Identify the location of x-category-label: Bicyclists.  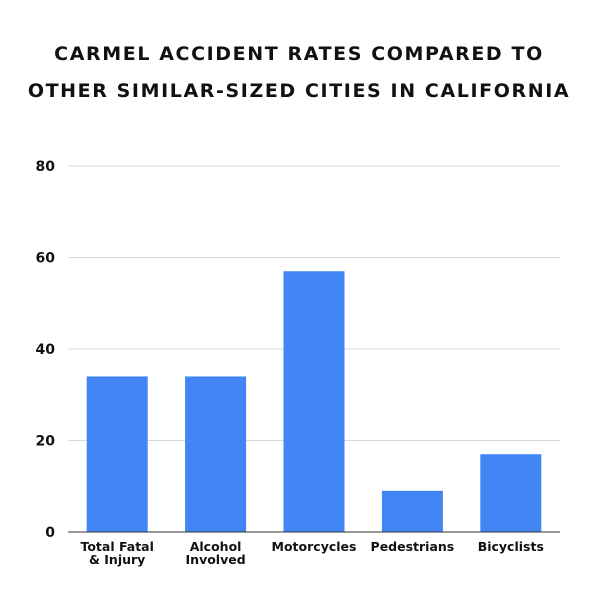
(511, 546).